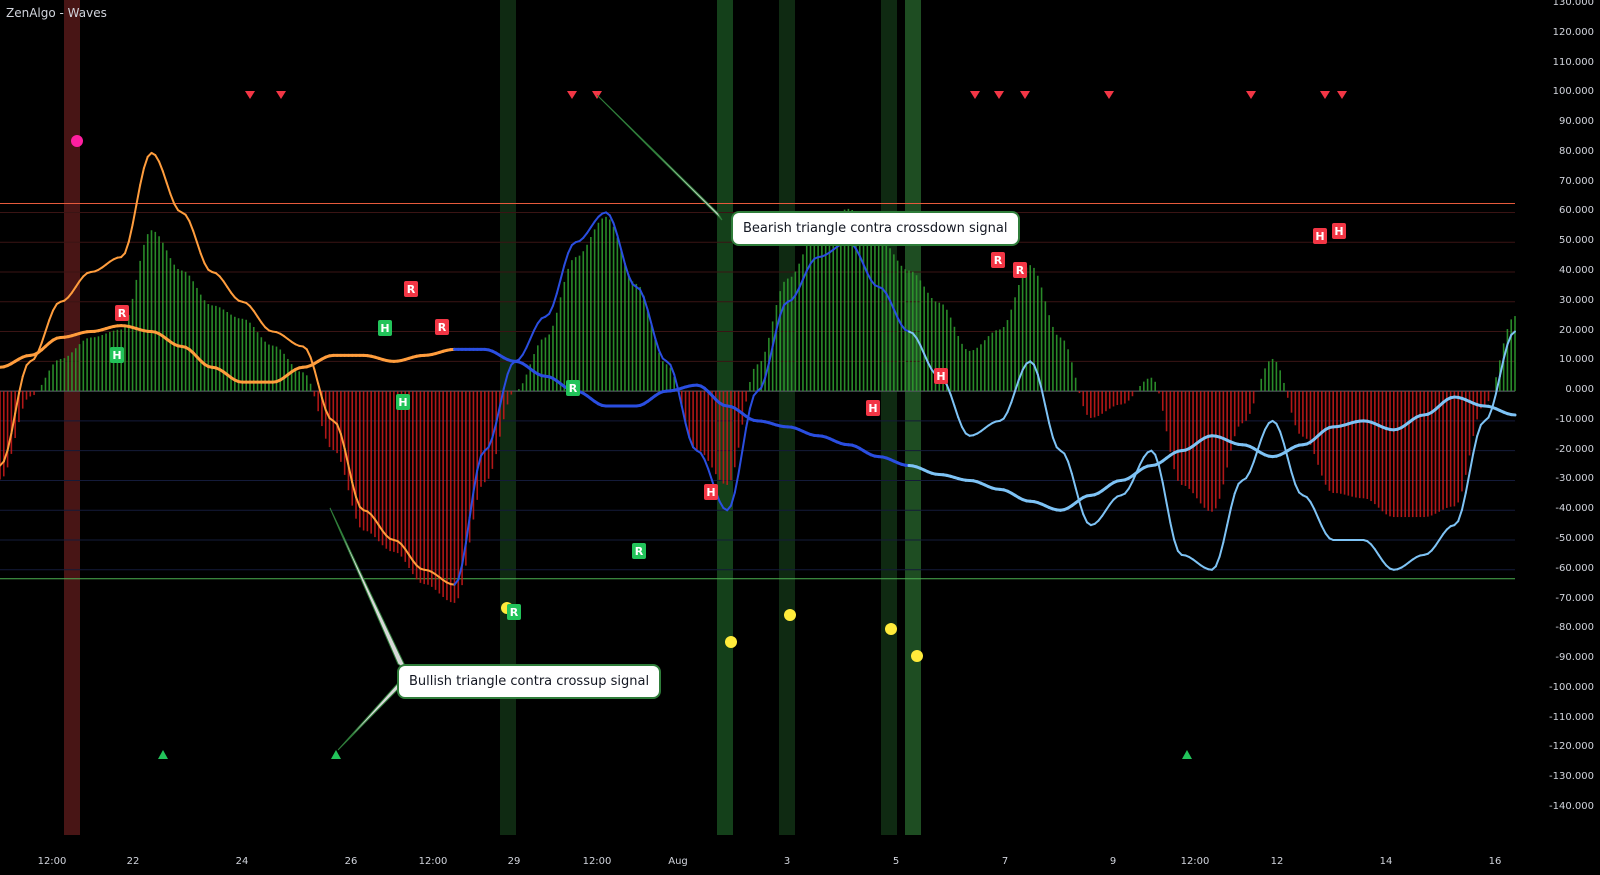 This screenshot has width=1600, height=875. I want to click on y-tick-label: -30.000, so click(1574, 479).